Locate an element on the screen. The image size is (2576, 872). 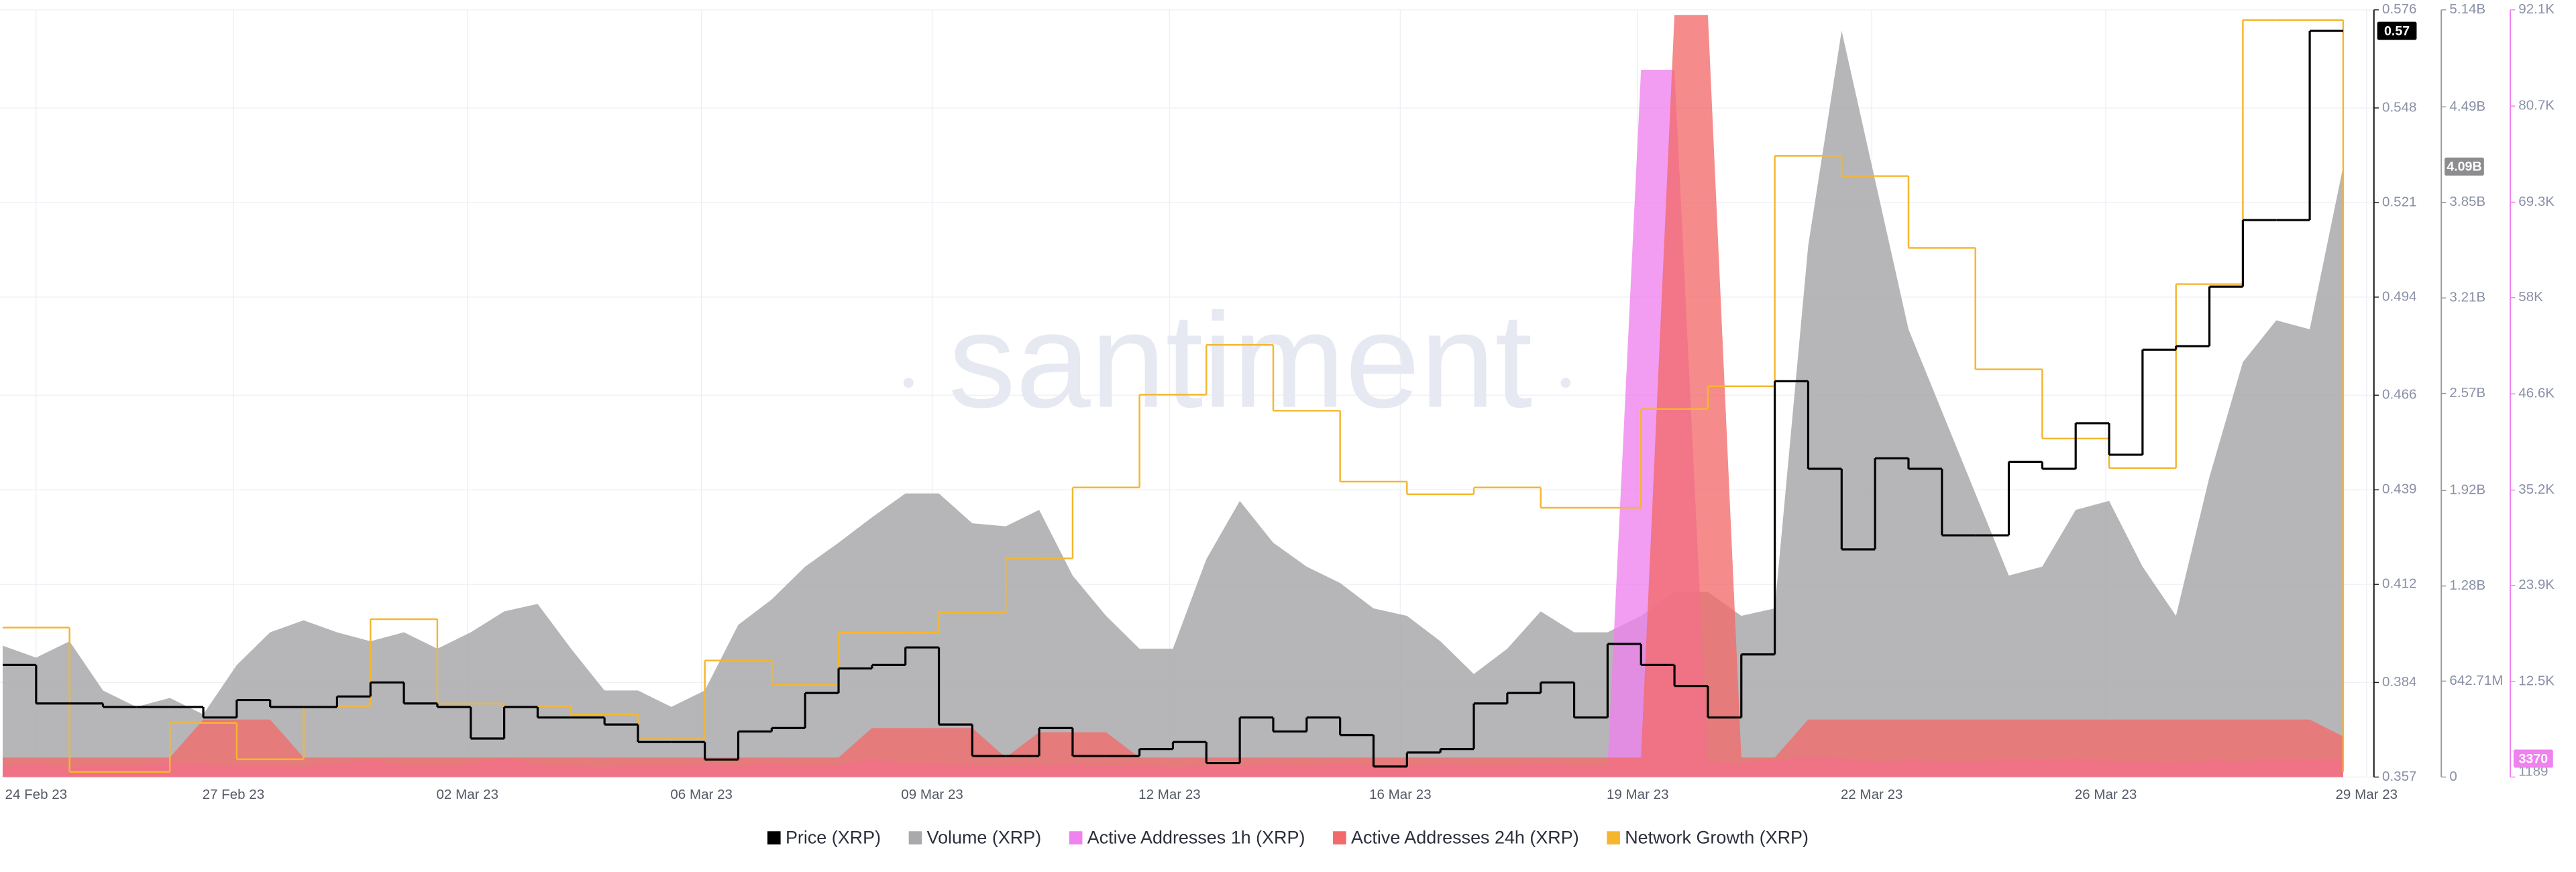
legend-item: Active Addresses 24h (XRP) is located at coordinates (1456, 837).